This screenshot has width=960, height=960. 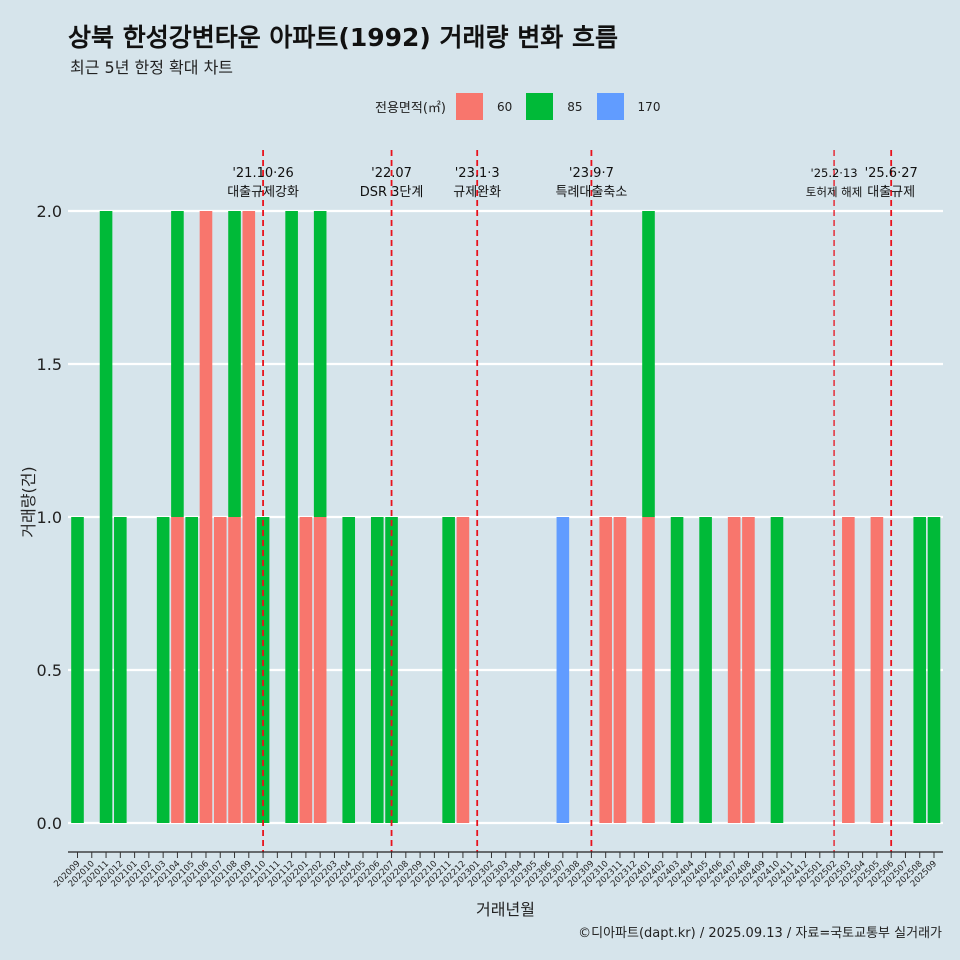 I want to click on y-tick-label: 0.0, so click(x=49, y=823).